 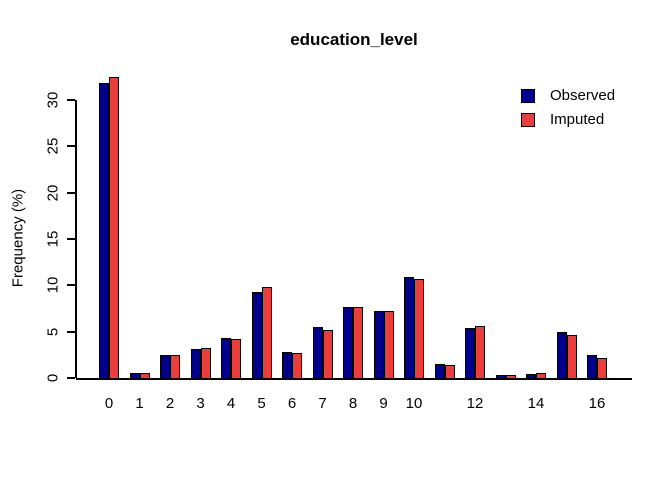 What do you see at coordinates (53, 378) in the screenshot?
I see `y-tick-label-0: 0` at bounding box center [53, 378].